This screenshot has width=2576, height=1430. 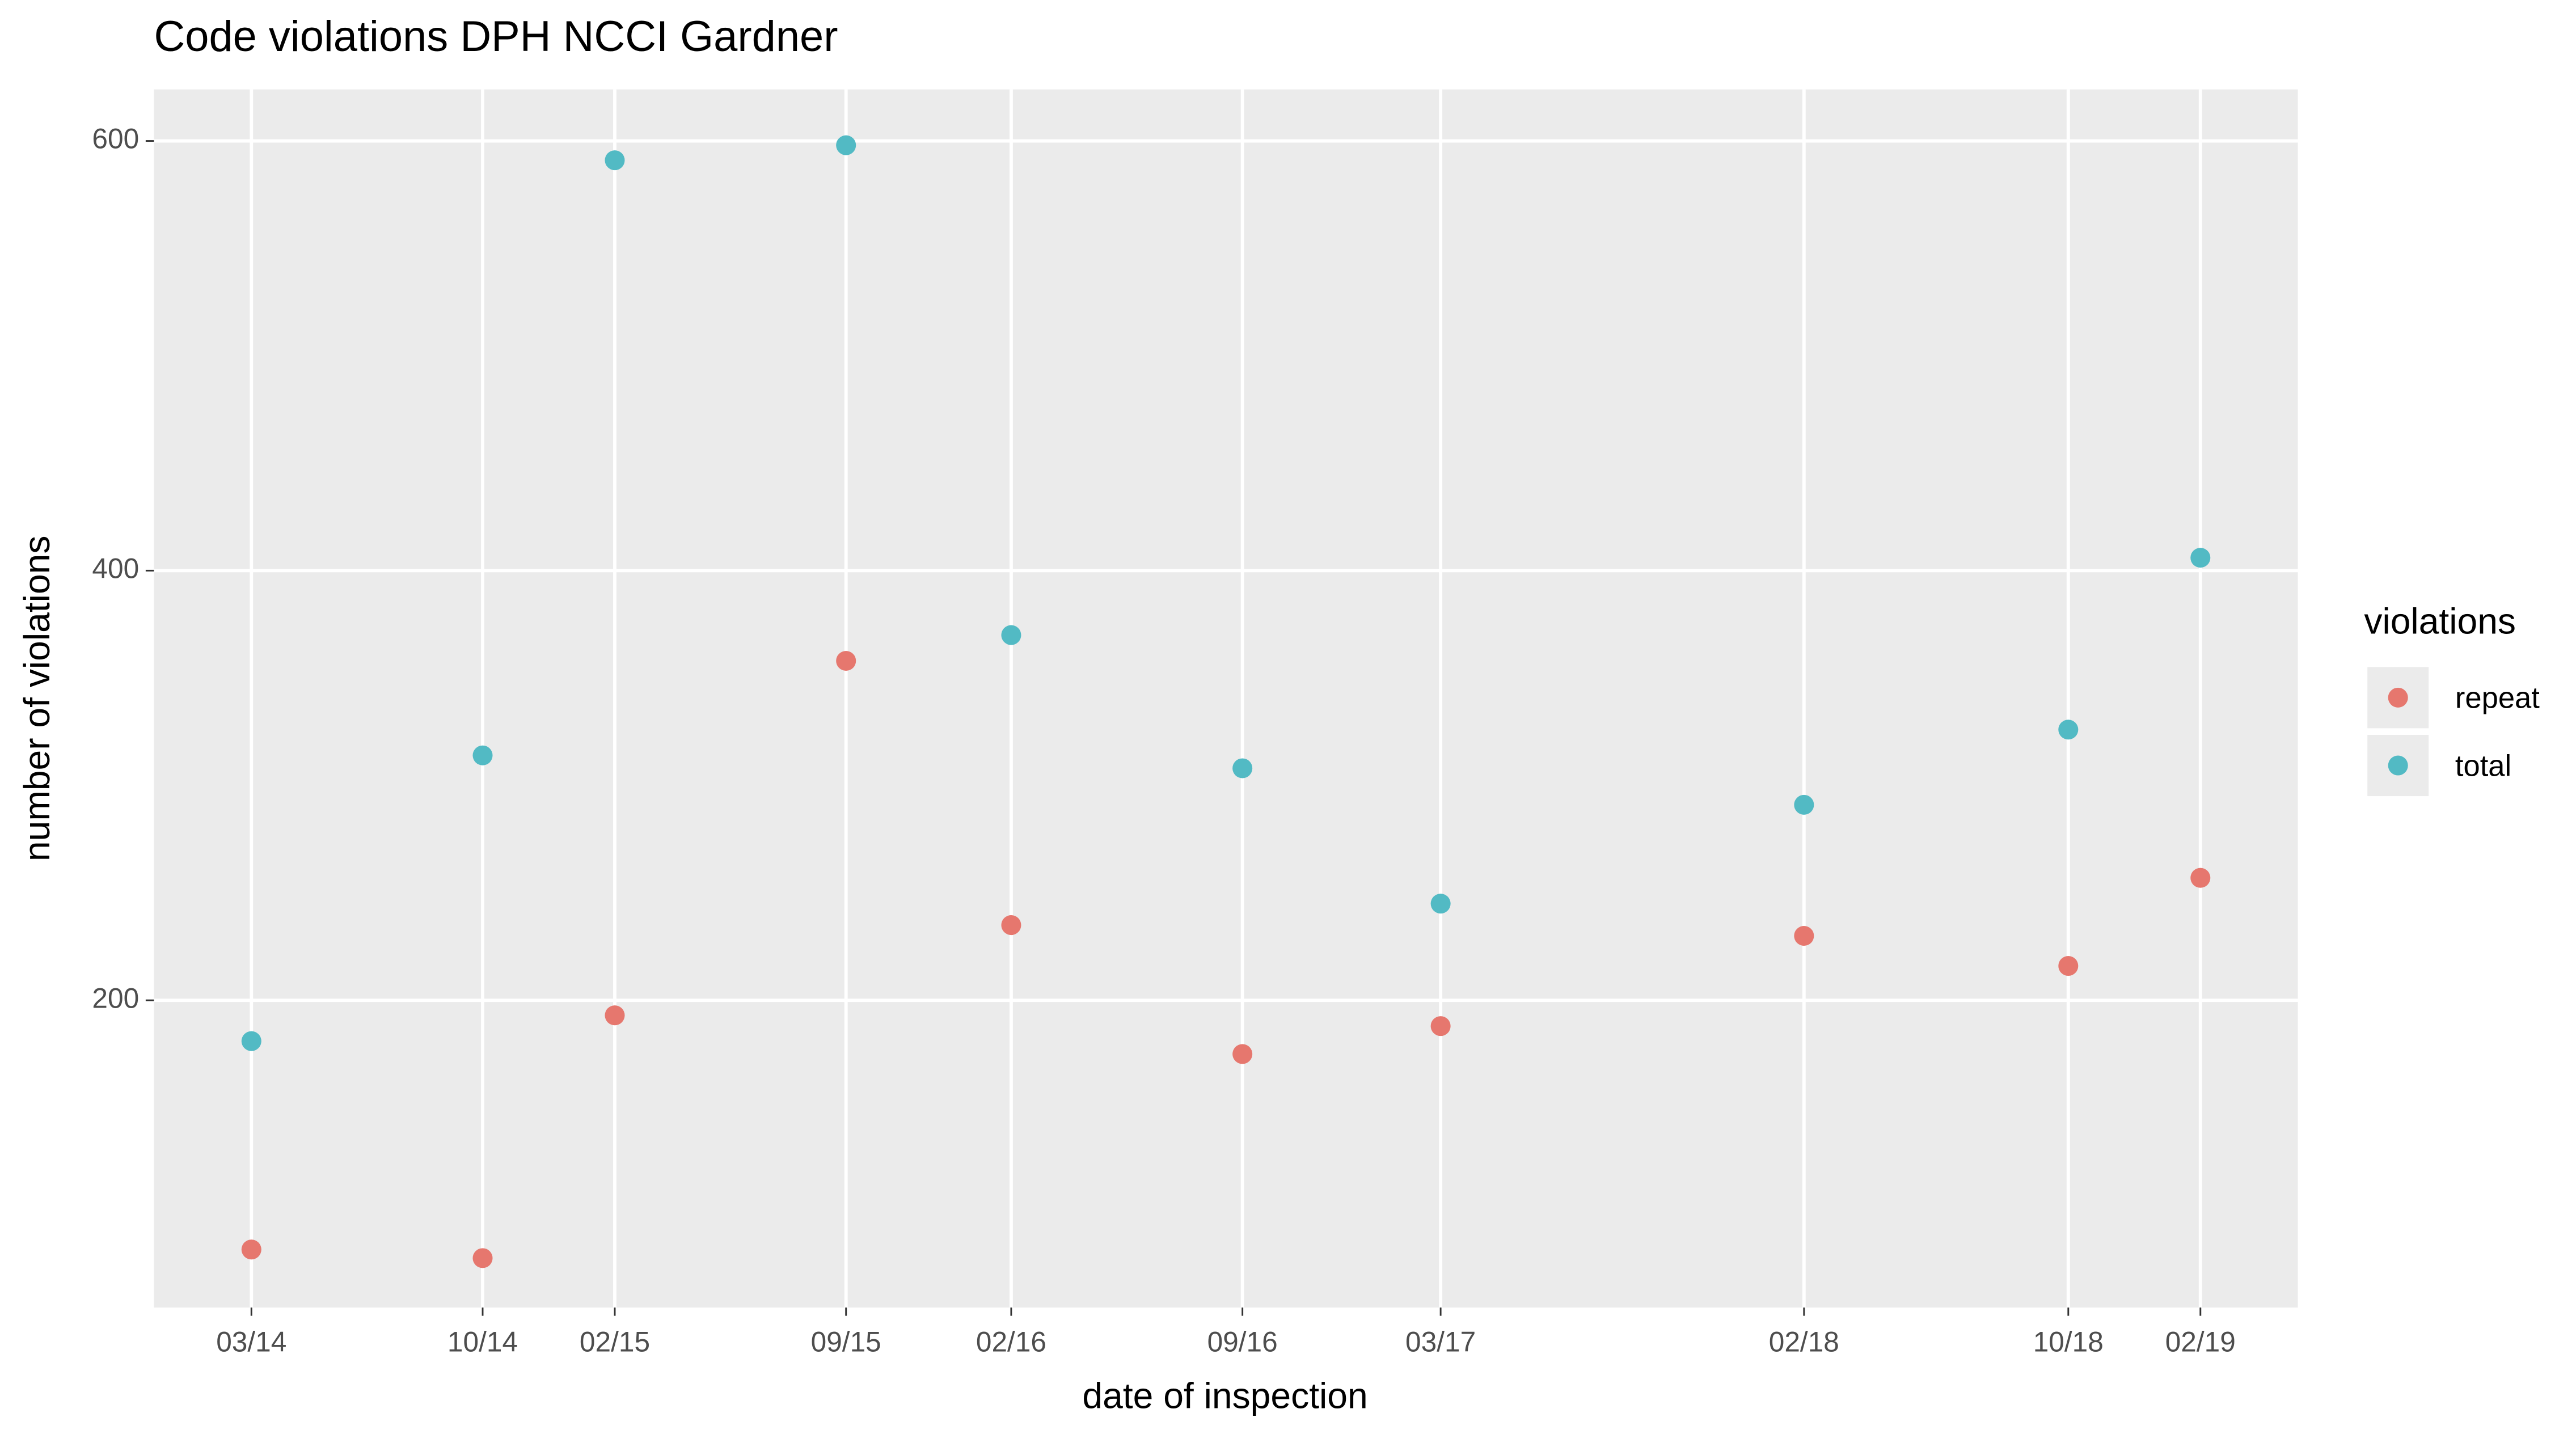 What do you see at coordinates (496, 36) in the screenshot?
I see `chart-title: Code violations DPH NCCI Gardner` at bounding box center [496, 36].